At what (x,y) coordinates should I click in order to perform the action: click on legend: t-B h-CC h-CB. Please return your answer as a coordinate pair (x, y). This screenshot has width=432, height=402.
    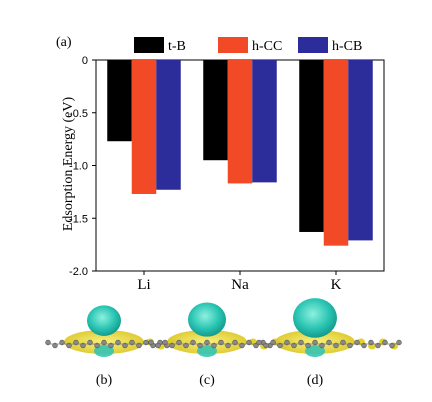
    Looking at the image, I should click on (248, 45).